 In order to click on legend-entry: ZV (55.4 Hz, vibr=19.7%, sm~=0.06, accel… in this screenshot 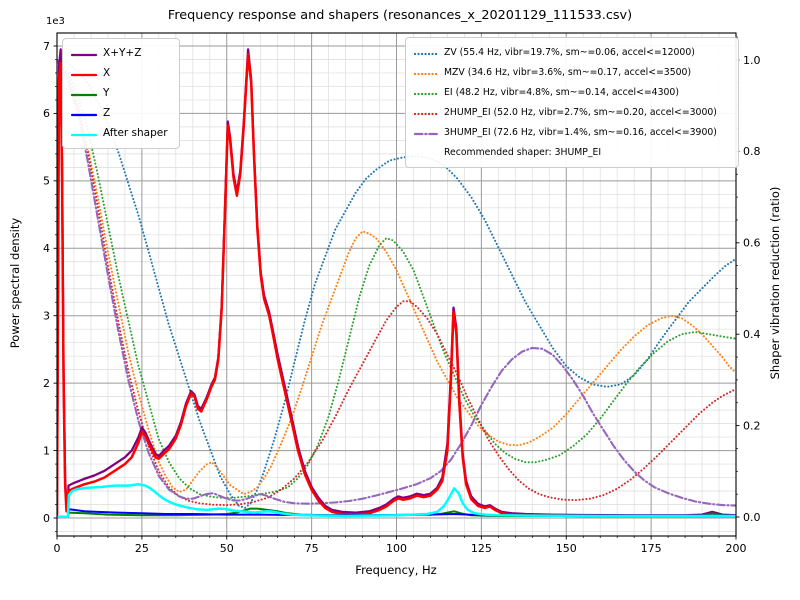, I will do `click(571, 52)`.